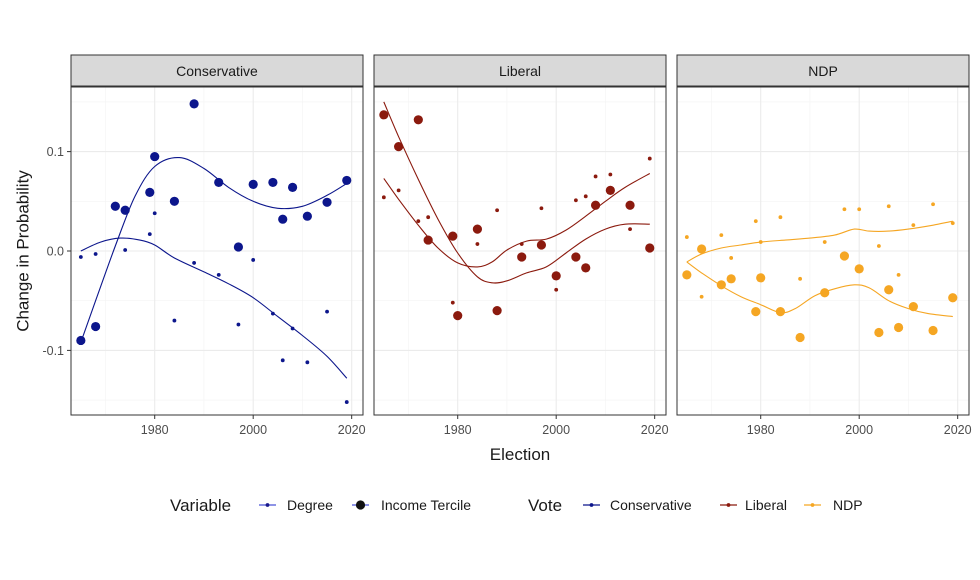 This screenshot has width=980, height=580. I want to click on legend-key-ndp, so click(812, 505).